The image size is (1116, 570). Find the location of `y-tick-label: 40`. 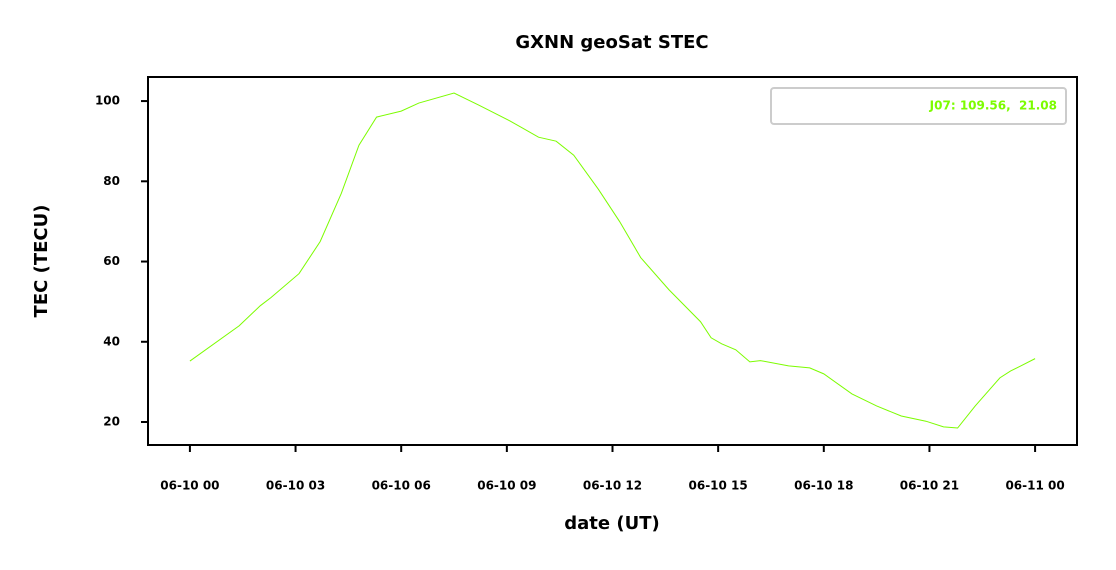

y-tick-label: 40 is located at coordinates (111, 341).